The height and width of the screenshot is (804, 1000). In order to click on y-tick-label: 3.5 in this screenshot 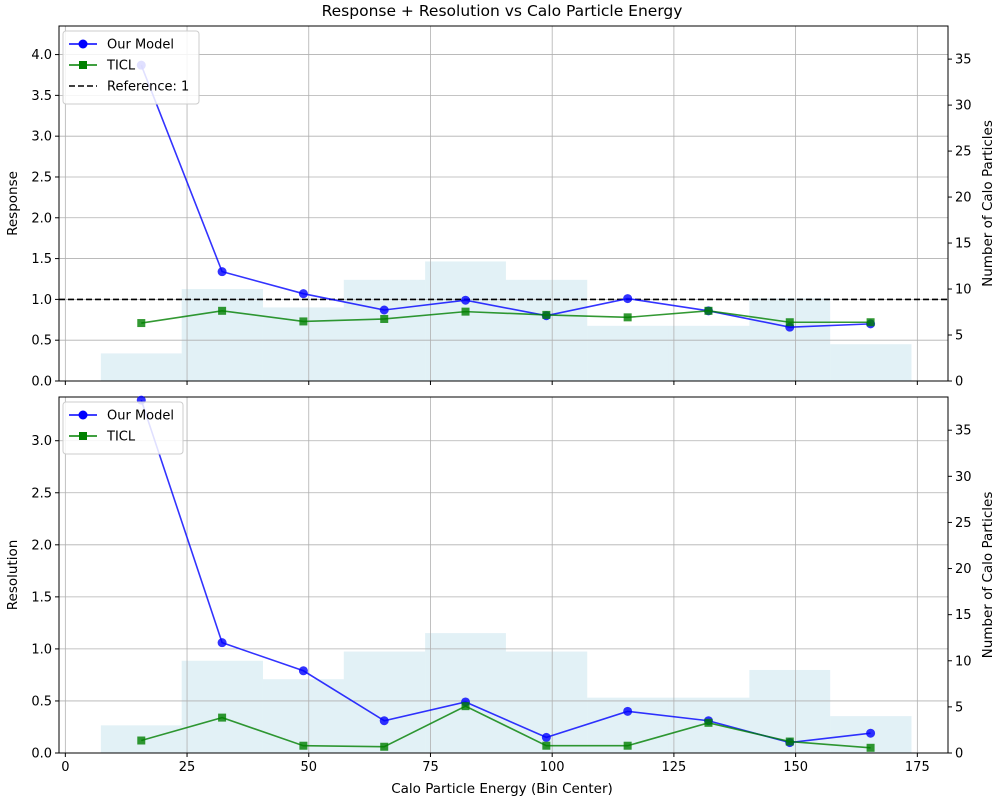, I will do `click(41, 96)`.